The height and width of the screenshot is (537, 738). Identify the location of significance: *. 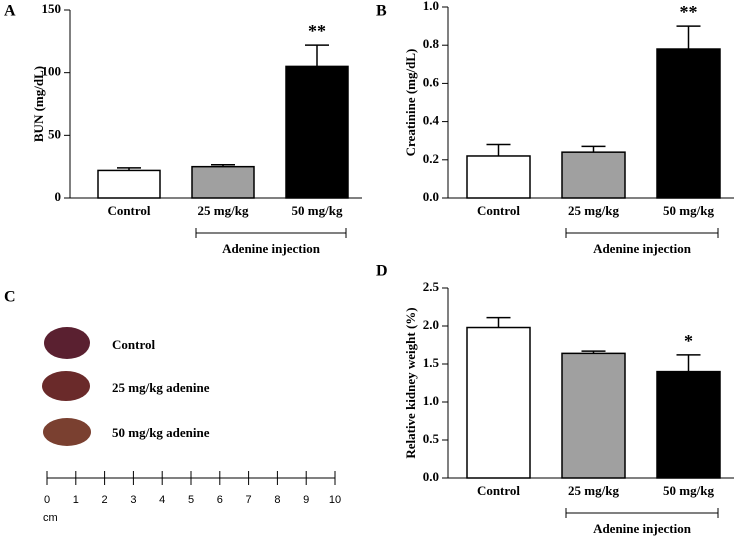
(688, 341).